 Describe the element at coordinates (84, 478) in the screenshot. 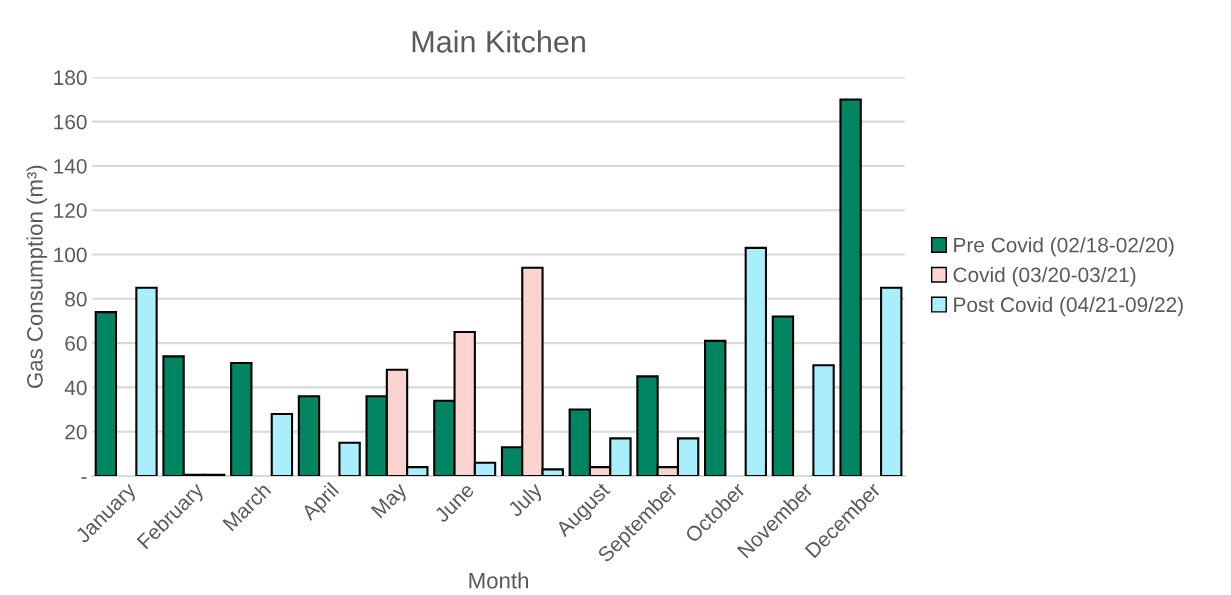

I see `y-tick-label: -` at that location.